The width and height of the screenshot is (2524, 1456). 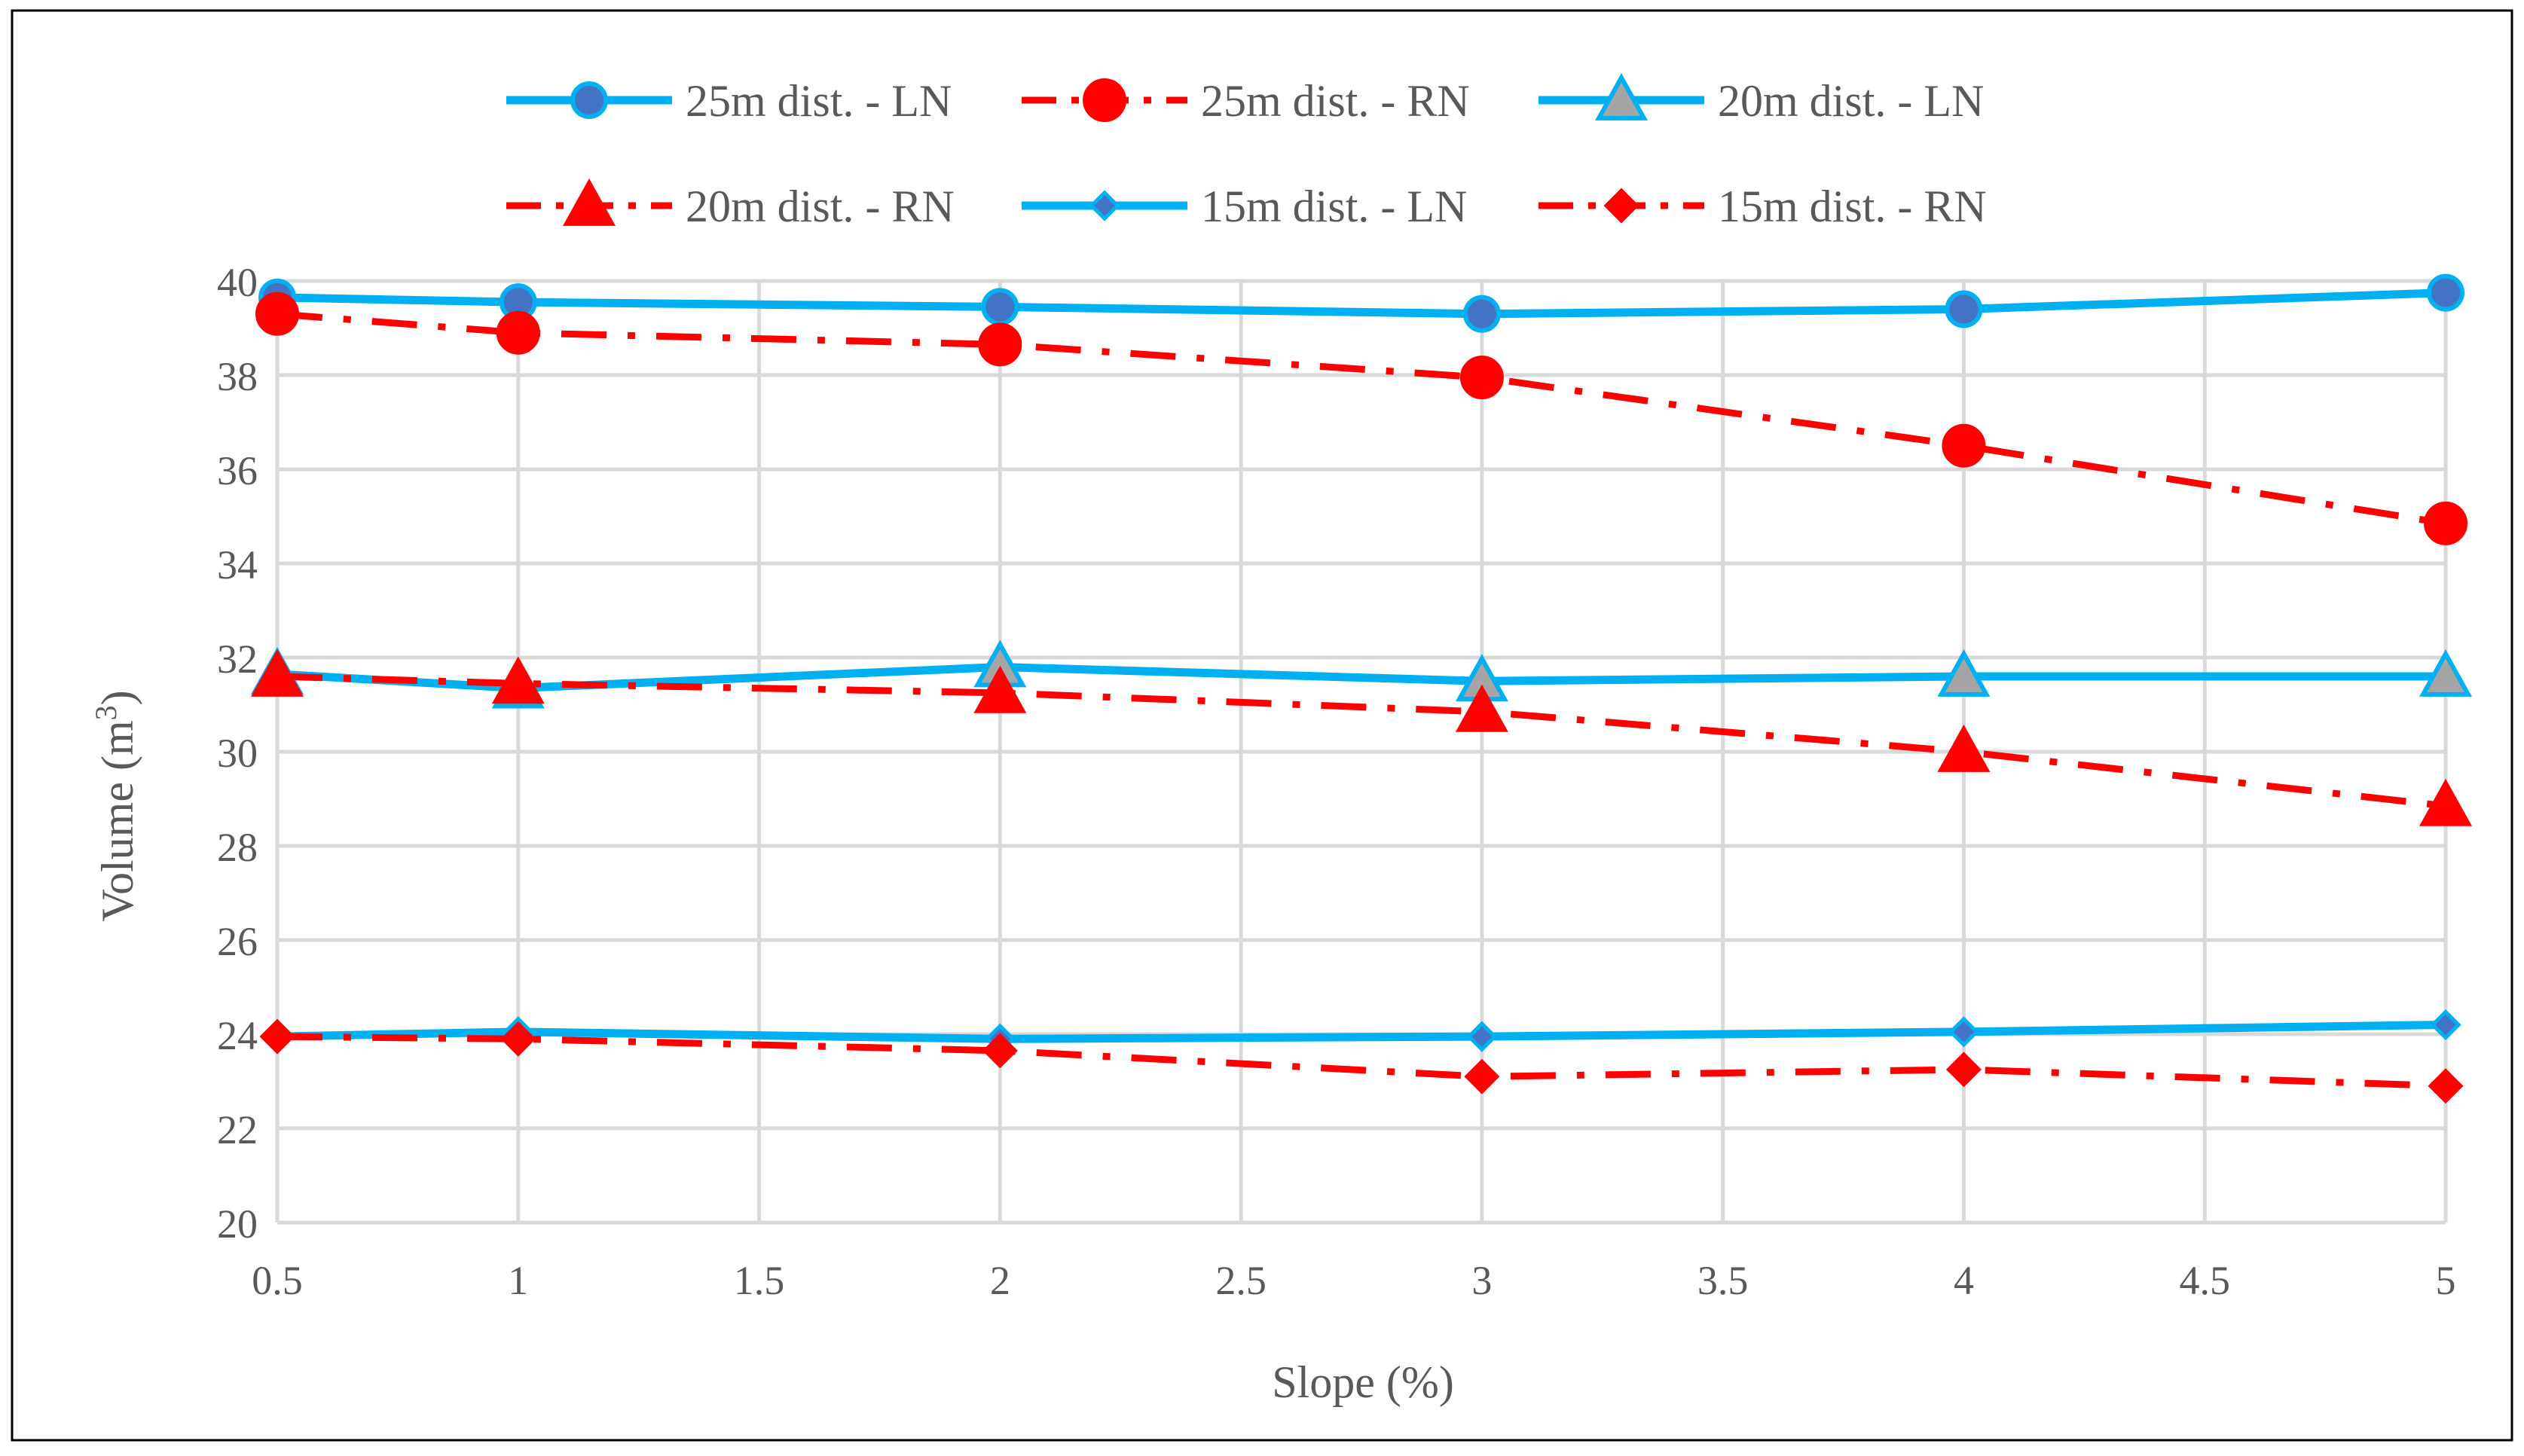 I want to click on x-tick-label-2.5: 2.5, so click(x=1241, y=1280).